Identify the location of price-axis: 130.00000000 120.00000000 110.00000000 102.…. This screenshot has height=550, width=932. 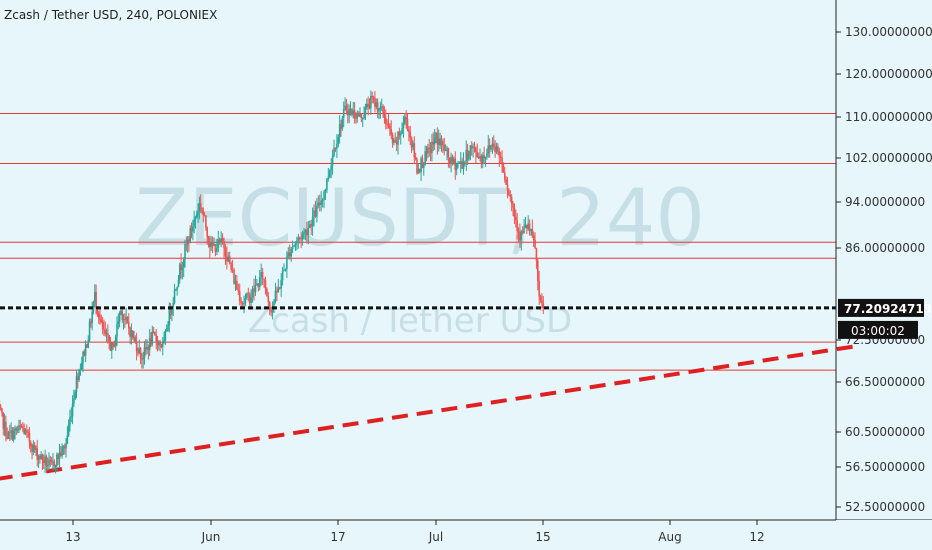
(884, 269).